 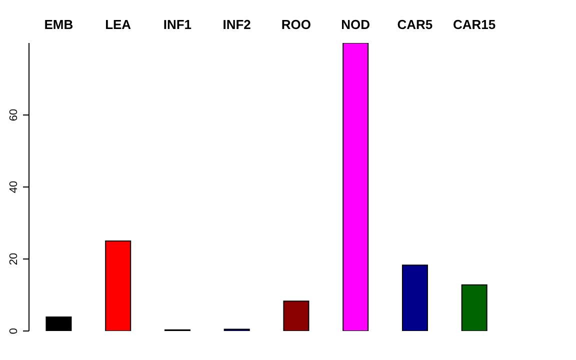 What do you see at coordinates (474, 24) in the screenshot?
I see `x-tick-label: CAR15` at bounding box center [474, 24].